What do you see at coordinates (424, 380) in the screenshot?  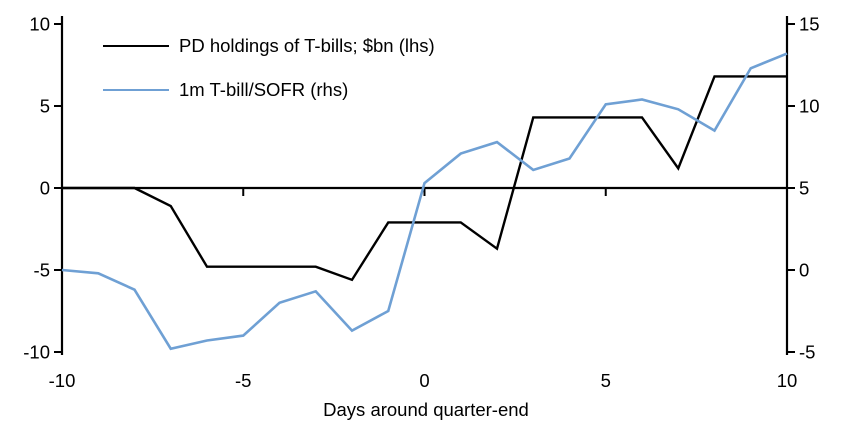 I see `x-axis-tick-label: 0` at bounding box center [424, 380].